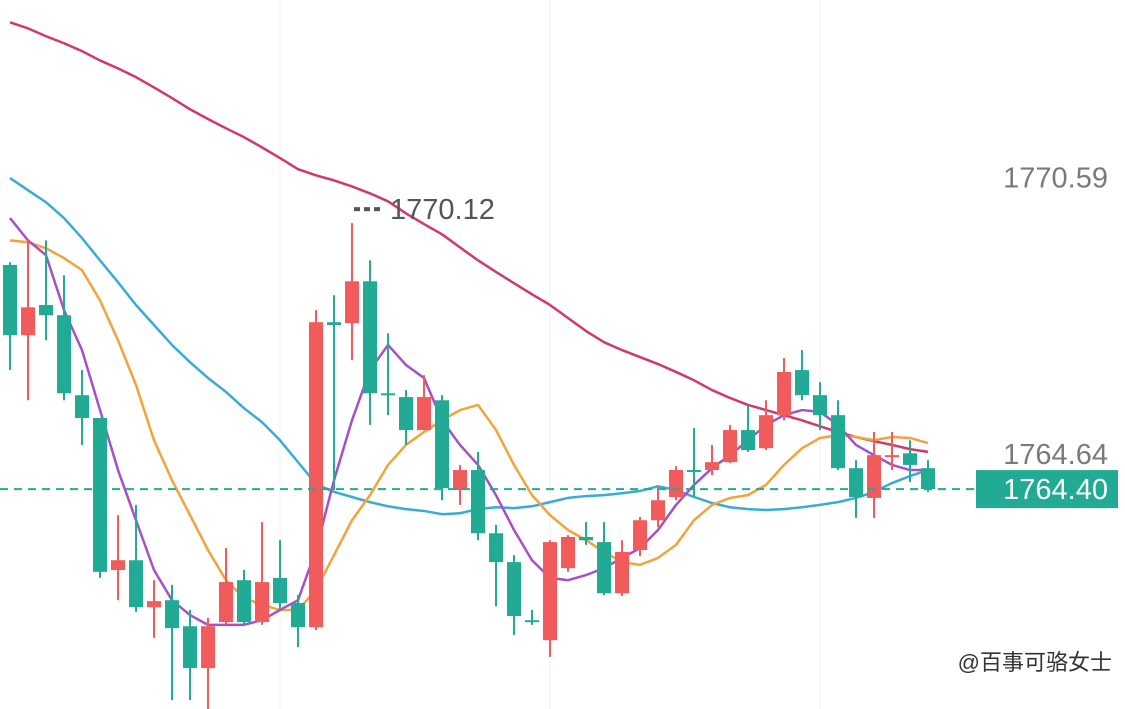 The width and height of the screenshot is (1125, 709). What do you see at coordinates (1035, 662) in the screenshot?
I see `watermark: @百事可骆女士` at bounding box center [1035, 662].